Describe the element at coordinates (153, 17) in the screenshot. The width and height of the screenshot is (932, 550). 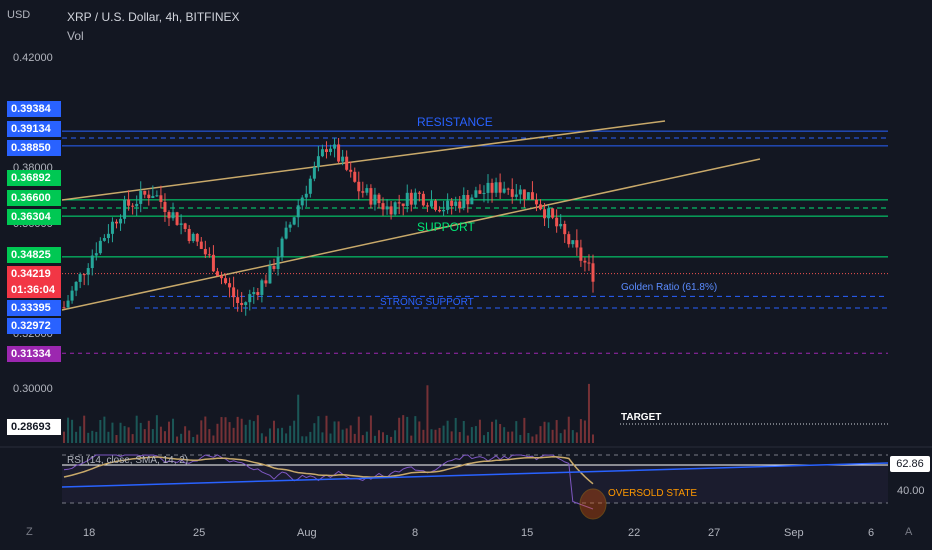
I see `symbol-title: XRP / U.S. Dollar, 4h, BITFINEX` at that location.